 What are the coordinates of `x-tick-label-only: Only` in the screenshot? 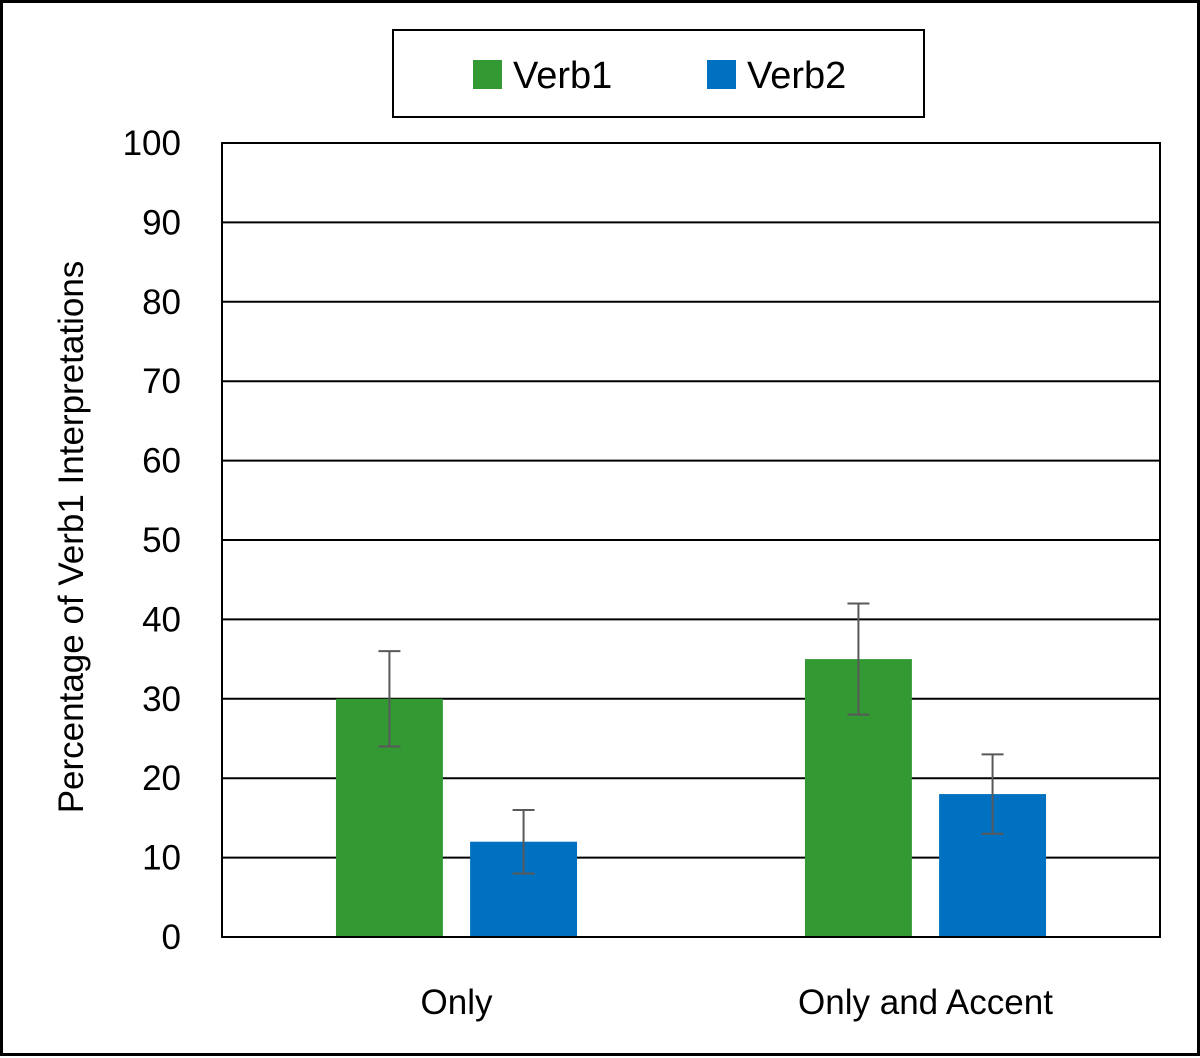 It's located at (457, 1002).